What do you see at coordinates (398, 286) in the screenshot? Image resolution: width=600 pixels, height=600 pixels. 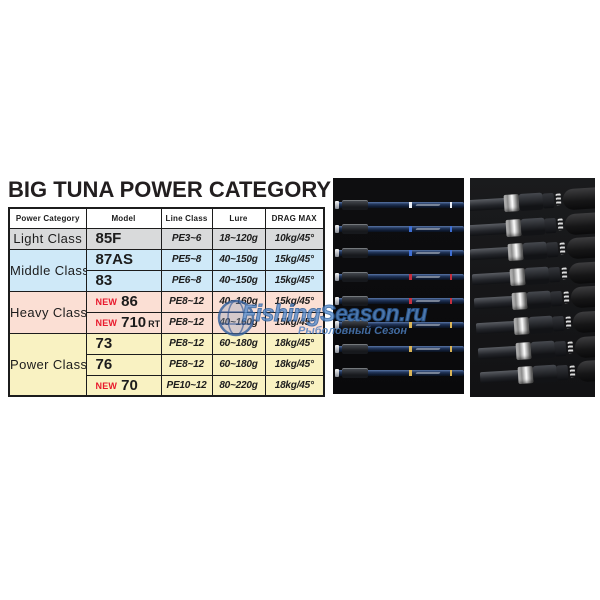 I see `rod-blanks-photo-panel` at bounding box center [398, 286].